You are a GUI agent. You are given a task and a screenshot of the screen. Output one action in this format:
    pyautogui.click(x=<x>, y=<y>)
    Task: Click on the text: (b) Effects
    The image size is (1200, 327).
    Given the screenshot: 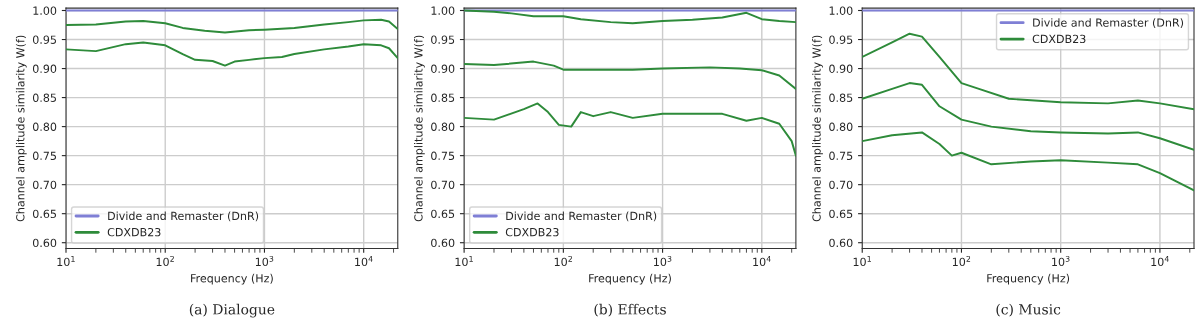 What is the action you would take?
    pyautogui.click(x=630, y=310)
    